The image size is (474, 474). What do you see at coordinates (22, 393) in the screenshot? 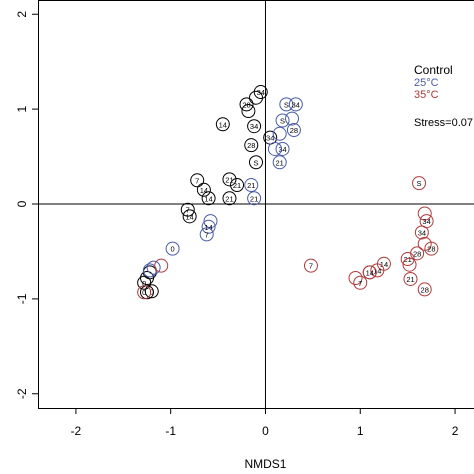
I see `y-tick-label: -2` at bounding box center [22, 393].